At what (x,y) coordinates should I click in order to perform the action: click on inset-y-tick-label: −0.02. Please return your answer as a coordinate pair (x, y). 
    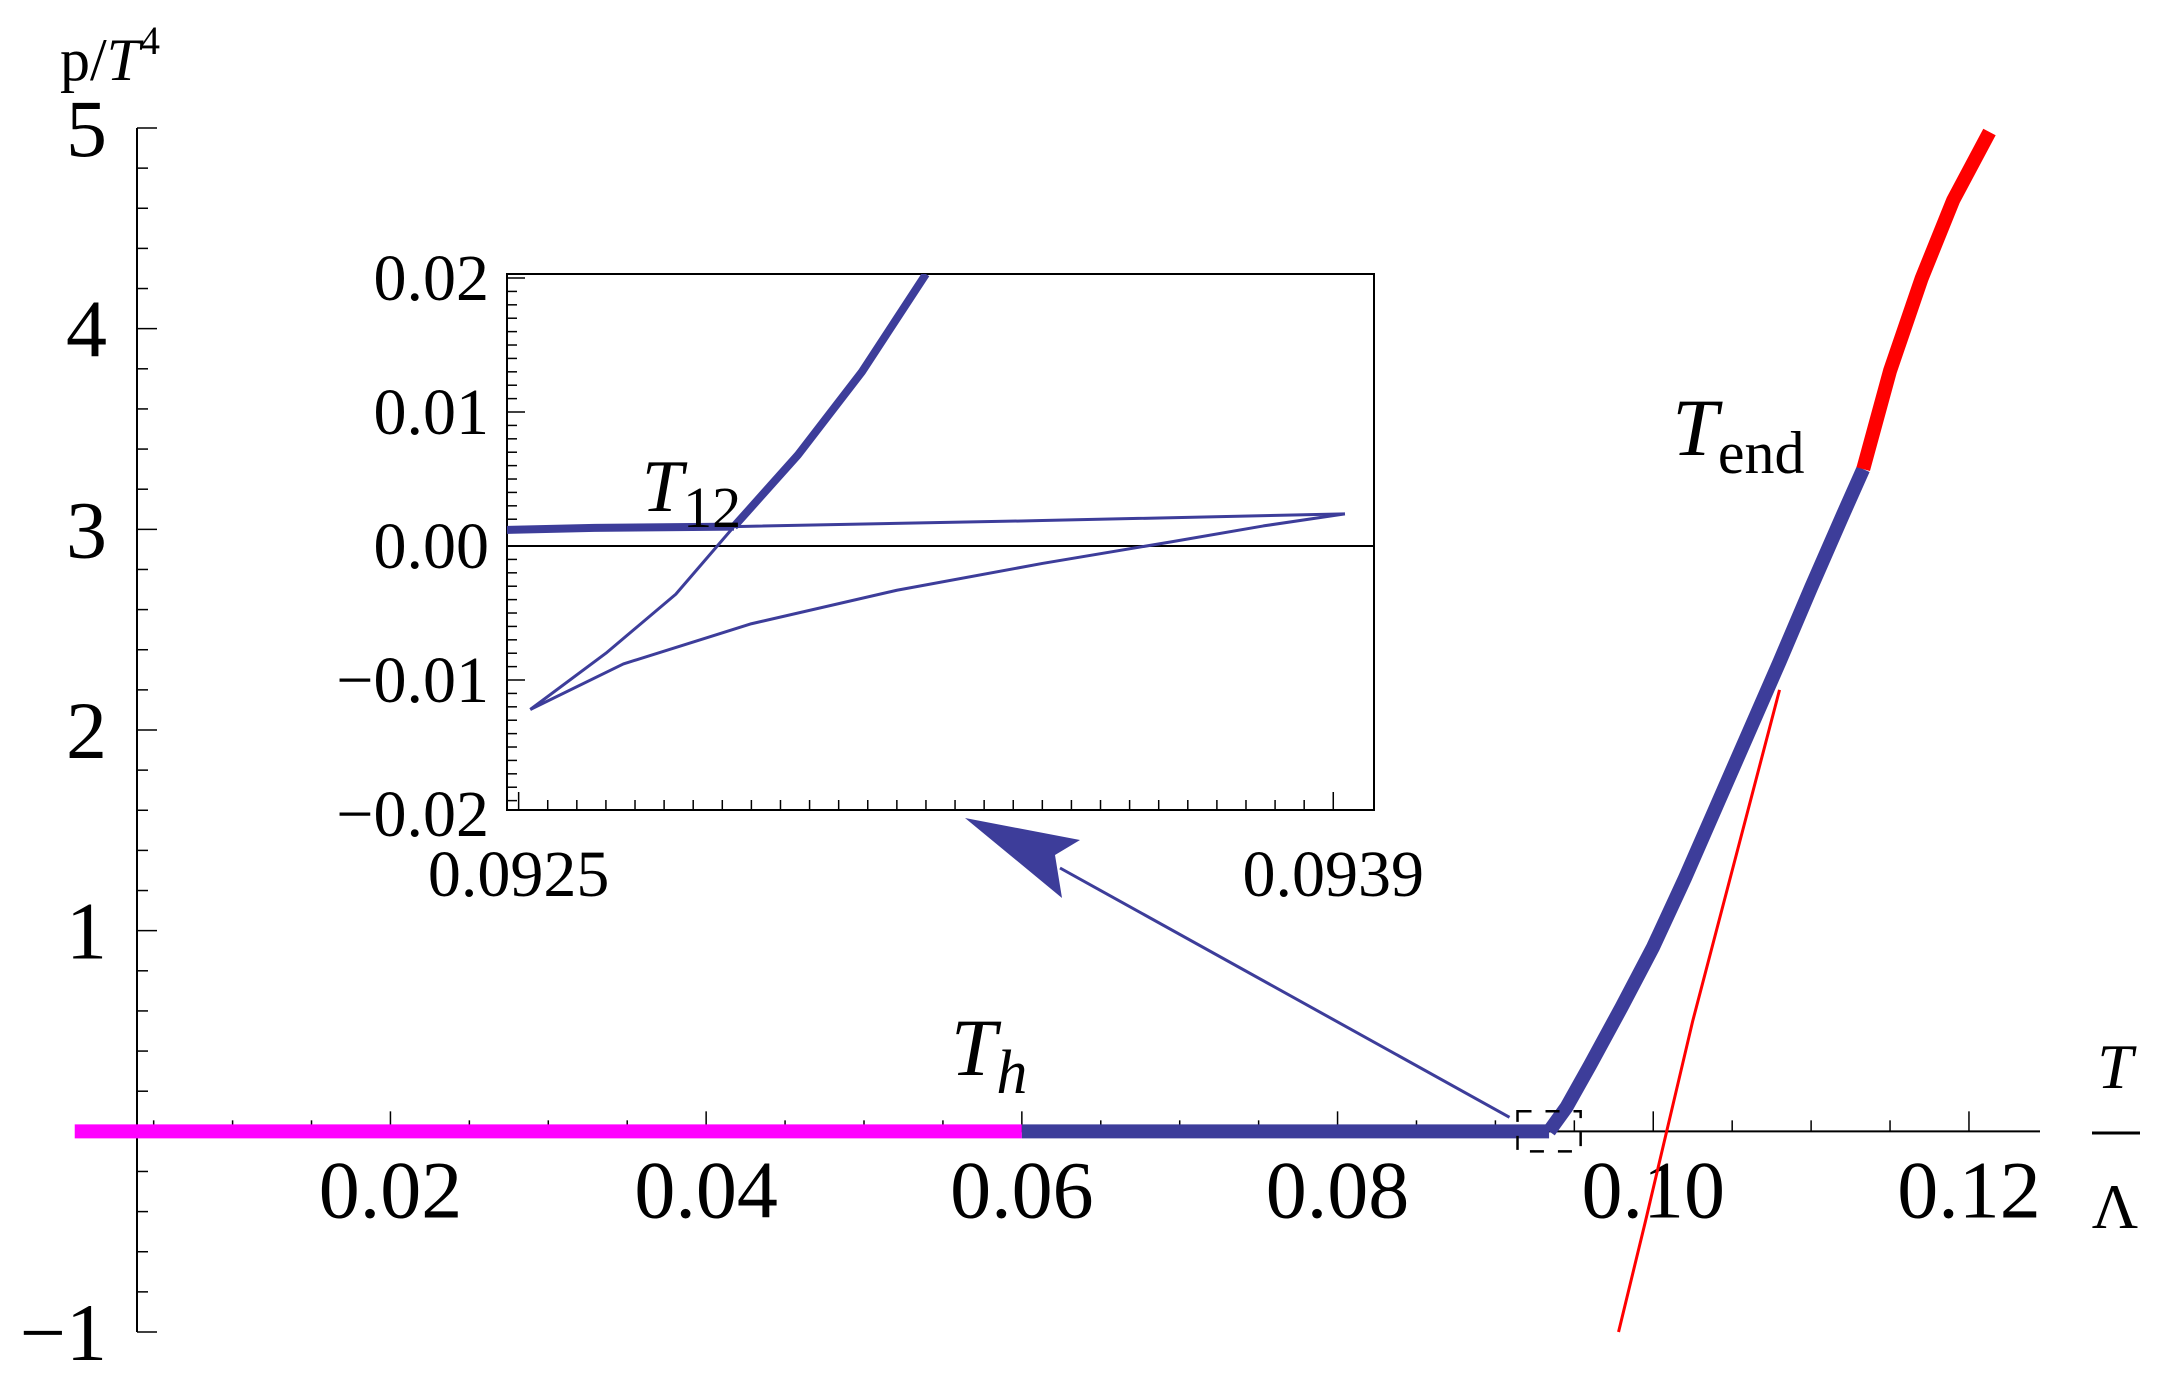
    Looking at the image, I should click on (412, 814).